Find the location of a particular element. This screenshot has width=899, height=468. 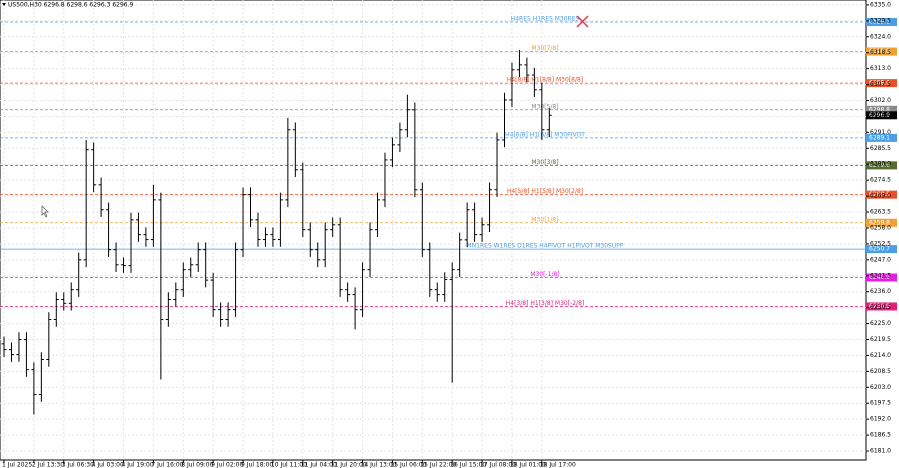

x-tick-label: 16 Jul 15:00 is located at coordinates (468, 465).